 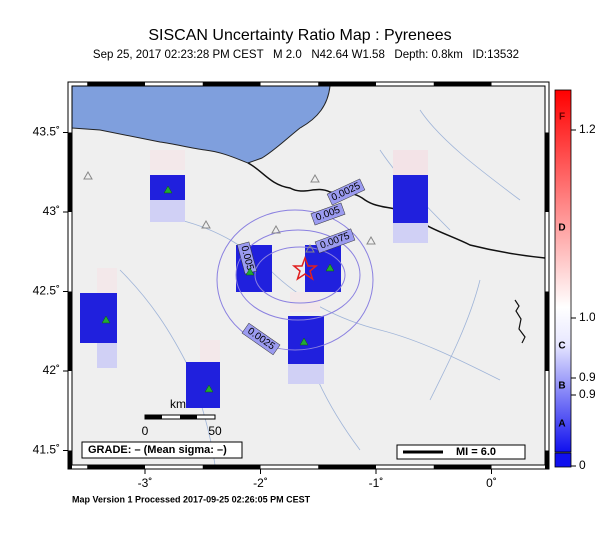 What do you see at coordinates (520, 321) in the screenshot?
I see `islands` at bounding box center [520, 321].